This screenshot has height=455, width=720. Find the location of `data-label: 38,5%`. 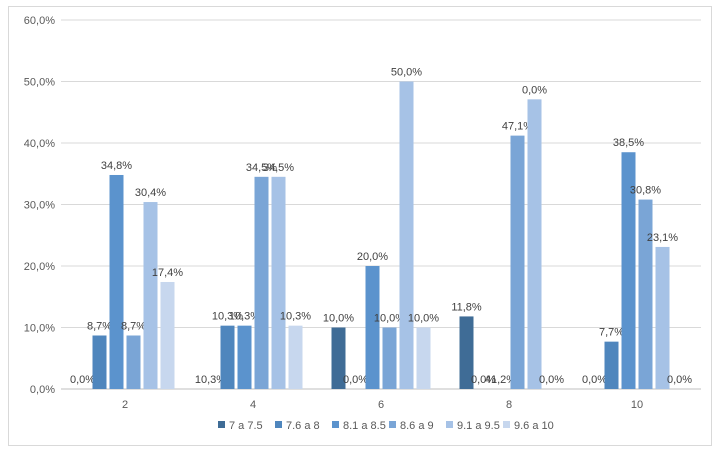

data-label: 38,5% is located at coordinates (628, 143).